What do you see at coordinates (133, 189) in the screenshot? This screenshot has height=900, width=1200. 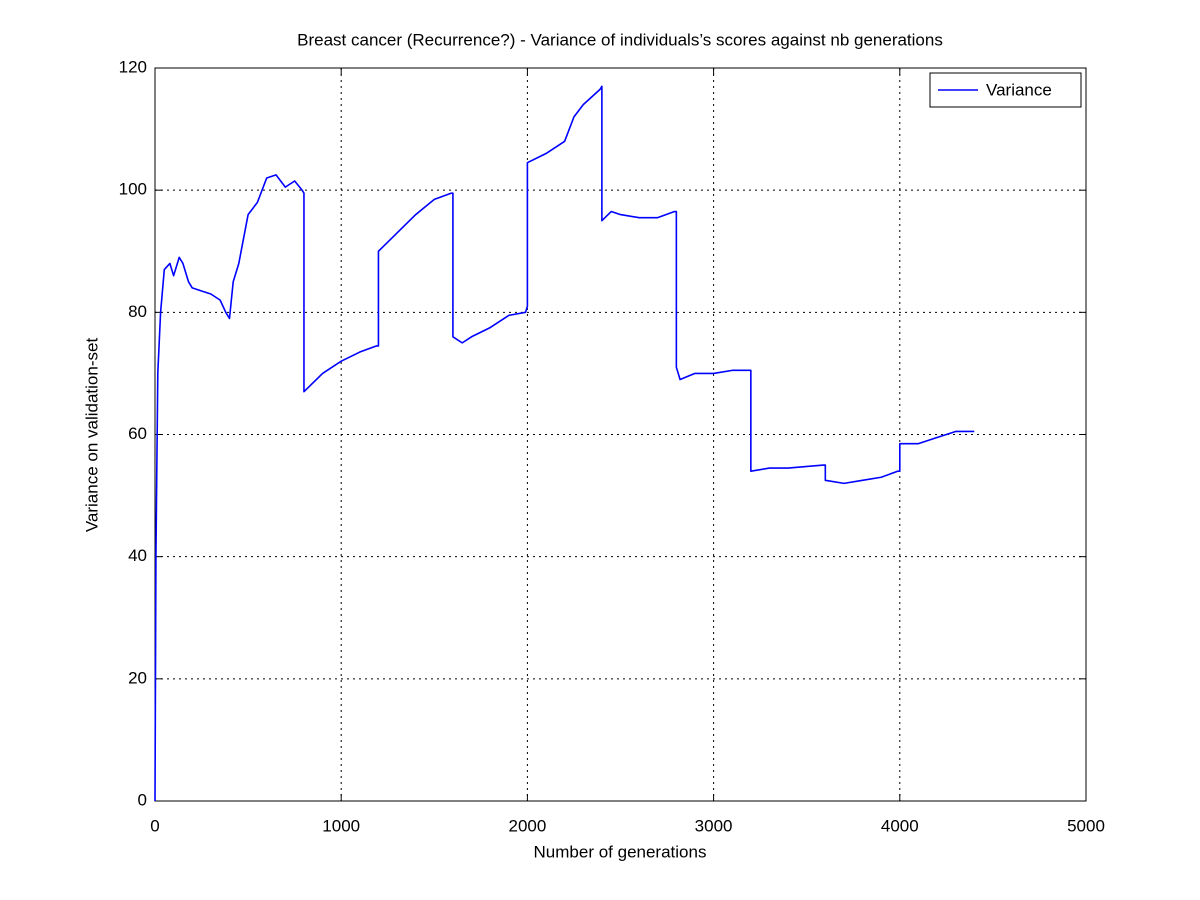 I see `y-tick-label: 100` at bounding box center [133, 189].